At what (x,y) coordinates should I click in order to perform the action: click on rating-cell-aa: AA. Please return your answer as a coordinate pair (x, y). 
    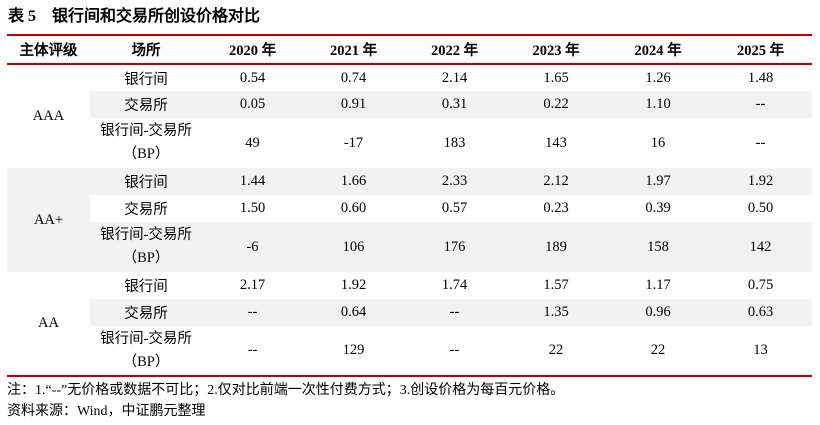
    Looking at the image, I should click on (48, 323).